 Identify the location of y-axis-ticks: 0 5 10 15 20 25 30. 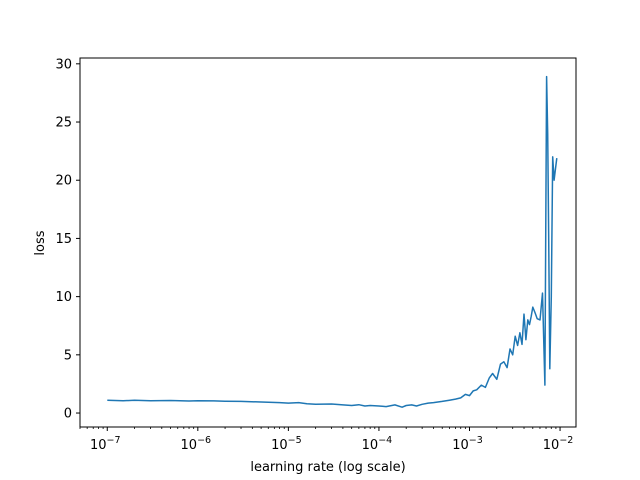
(67, 239).